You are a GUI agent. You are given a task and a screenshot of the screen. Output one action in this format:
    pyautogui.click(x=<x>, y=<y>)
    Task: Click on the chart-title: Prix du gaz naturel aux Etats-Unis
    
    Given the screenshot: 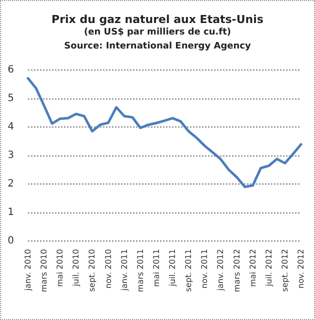 What is the action you would take?
    pyautogui.click(x=158, y=19)
    